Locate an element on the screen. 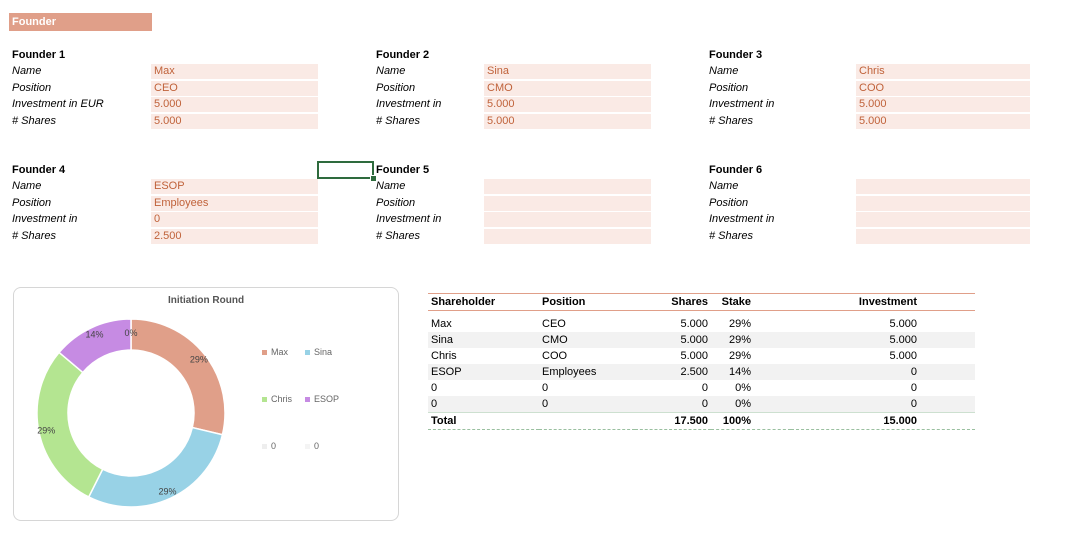 The width and height of the screenshot is (1080, 542). table-row: ESOP Employees 2.500 14% 0 is located at coordinates (701, 372).